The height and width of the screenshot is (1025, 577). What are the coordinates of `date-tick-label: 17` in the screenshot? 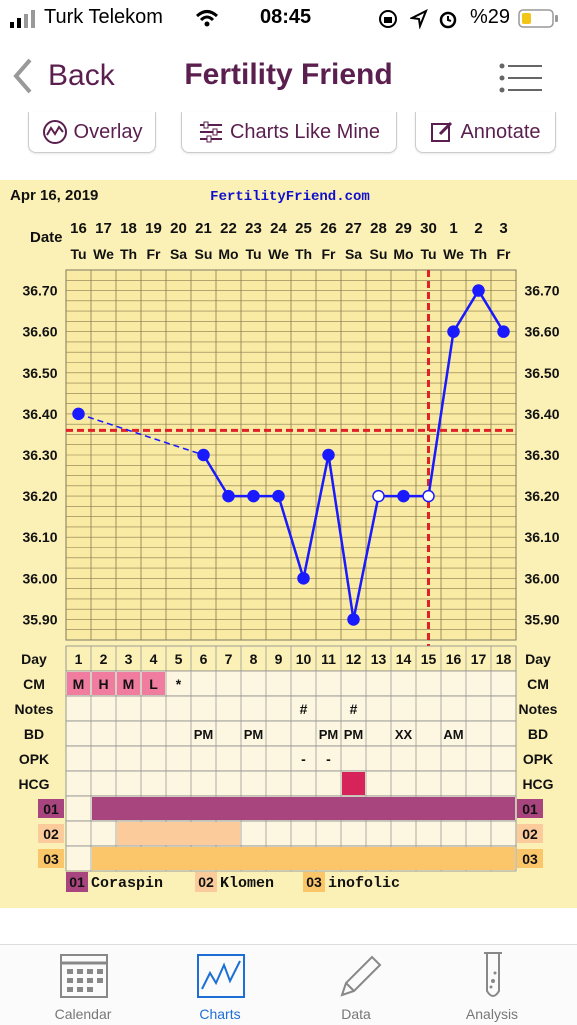 It's located at (103, 228).